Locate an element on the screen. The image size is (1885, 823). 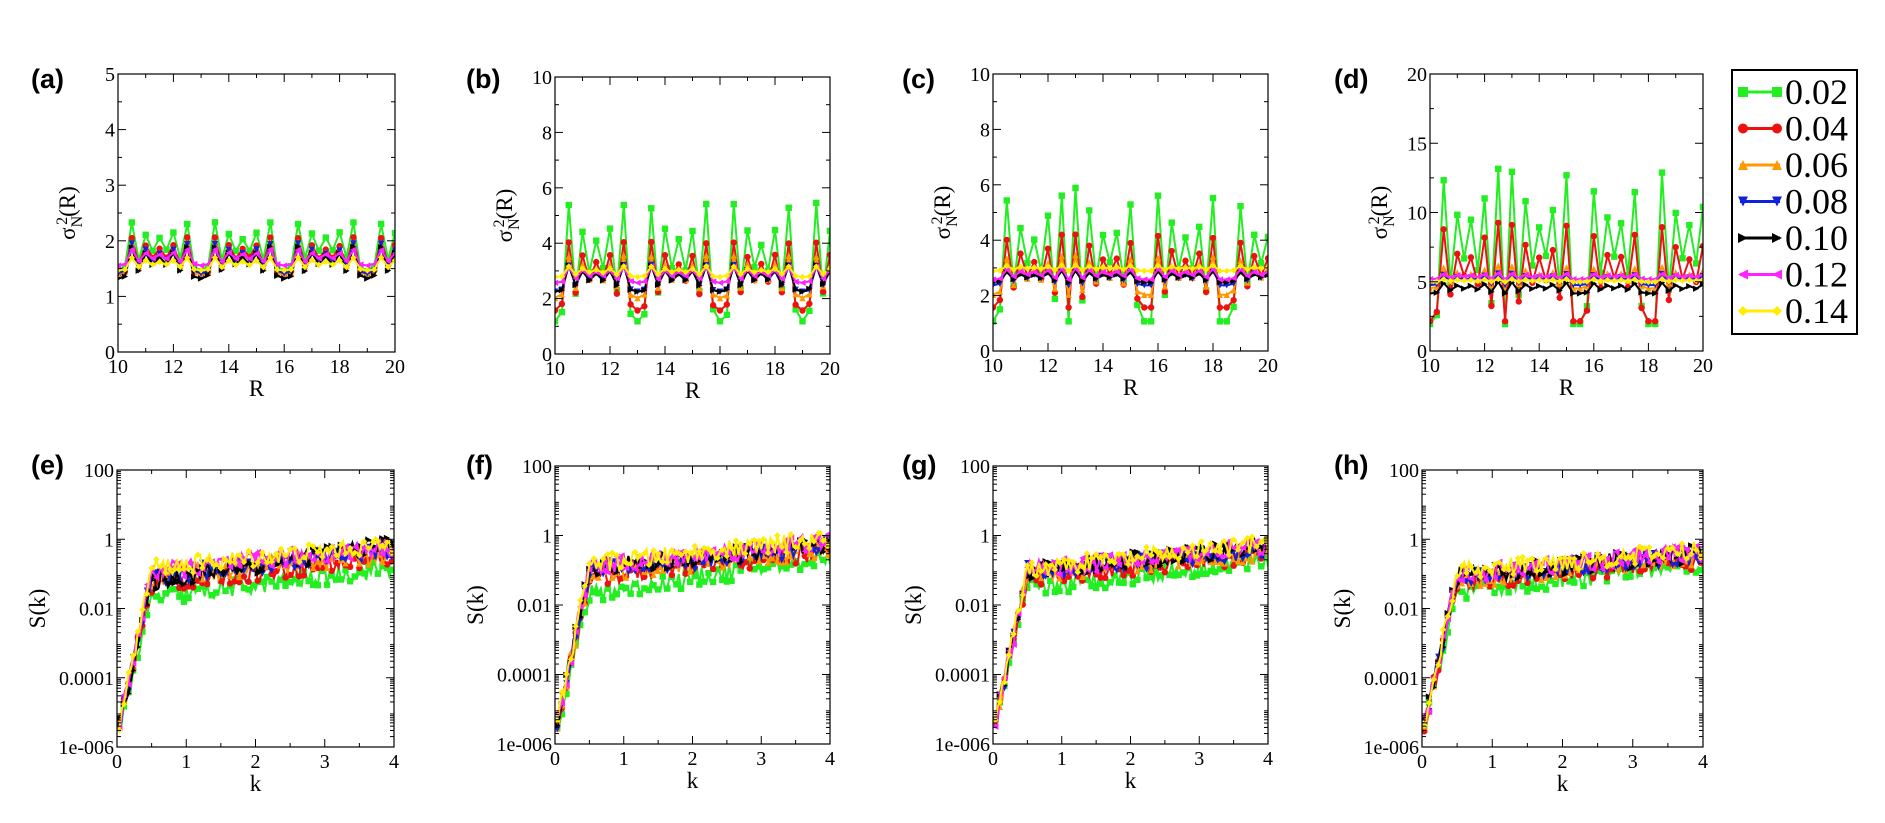
y-tick-label: 1 is located at coordinates (547, 537).